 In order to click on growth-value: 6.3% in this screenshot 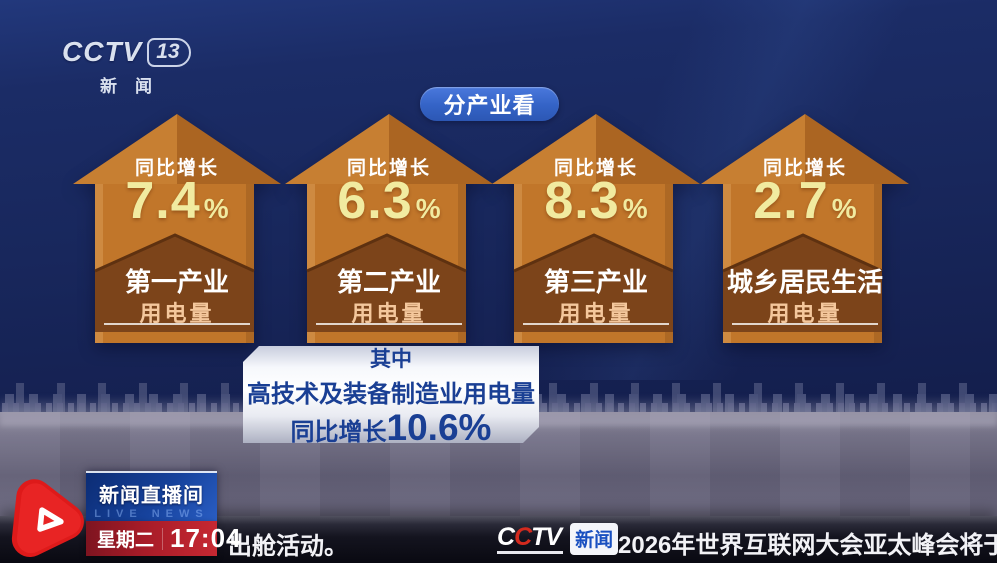, I will do `click(389, 201)`.